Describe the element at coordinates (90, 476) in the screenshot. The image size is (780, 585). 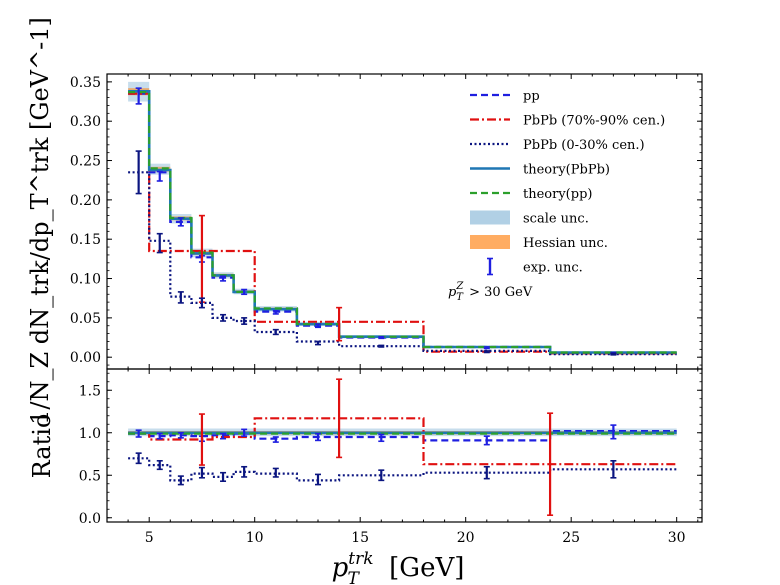
I see `y-tick-label: 0.5` at that location.